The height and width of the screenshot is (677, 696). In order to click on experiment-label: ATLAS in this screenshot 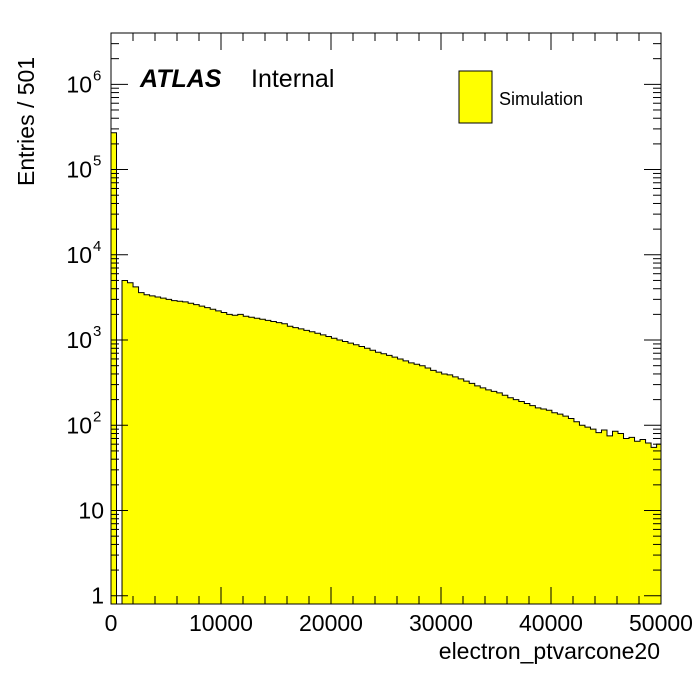, I will do `click(180, 79)`.